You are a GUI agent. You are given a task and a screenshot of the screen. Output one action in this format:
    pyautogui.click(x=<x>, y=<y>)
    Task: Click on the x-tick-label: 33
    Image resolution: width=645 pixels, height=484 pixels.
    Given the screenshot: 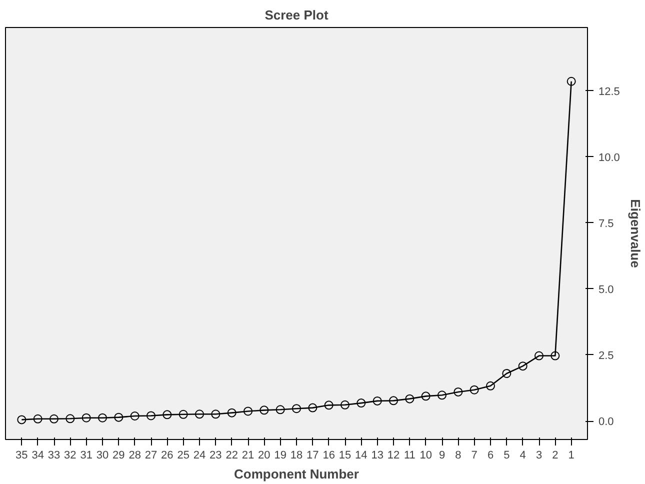 What is the action you would take?
    pyautogui.click(x=54, y=456)
    